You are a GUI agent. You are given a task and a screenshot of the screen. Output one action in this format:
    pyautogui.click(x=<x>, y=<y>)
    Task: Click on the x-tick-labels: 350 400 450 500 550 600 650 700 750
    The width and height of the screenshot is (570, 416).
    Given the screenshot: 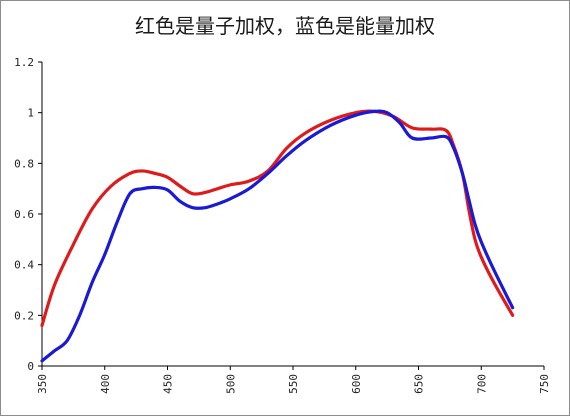 What is the action you would take?
    pyautogui.click(x=293, y=384)
    